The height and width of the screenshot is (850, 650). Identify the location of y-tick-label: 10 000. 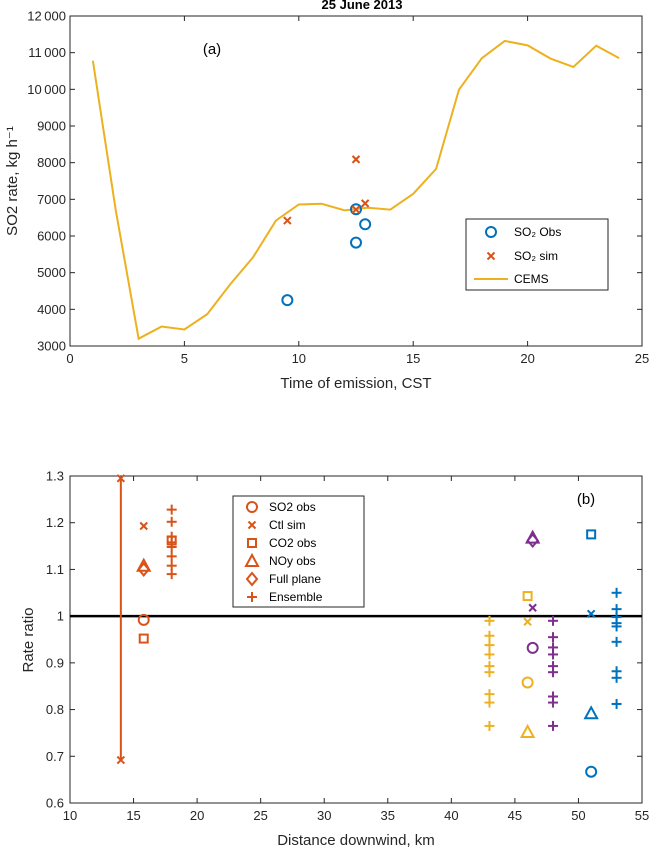
(46, 89).